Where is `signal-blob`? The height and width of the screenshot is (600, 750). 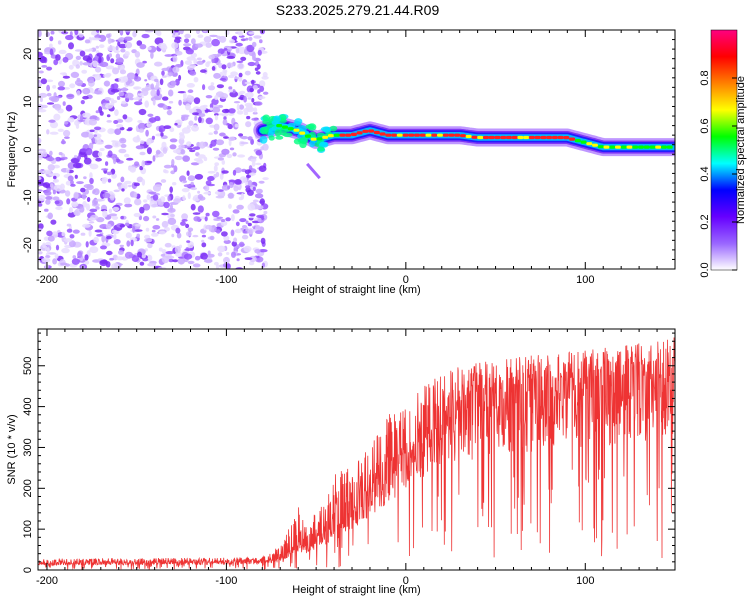
signal-blob is located at coordinates (271, 138).